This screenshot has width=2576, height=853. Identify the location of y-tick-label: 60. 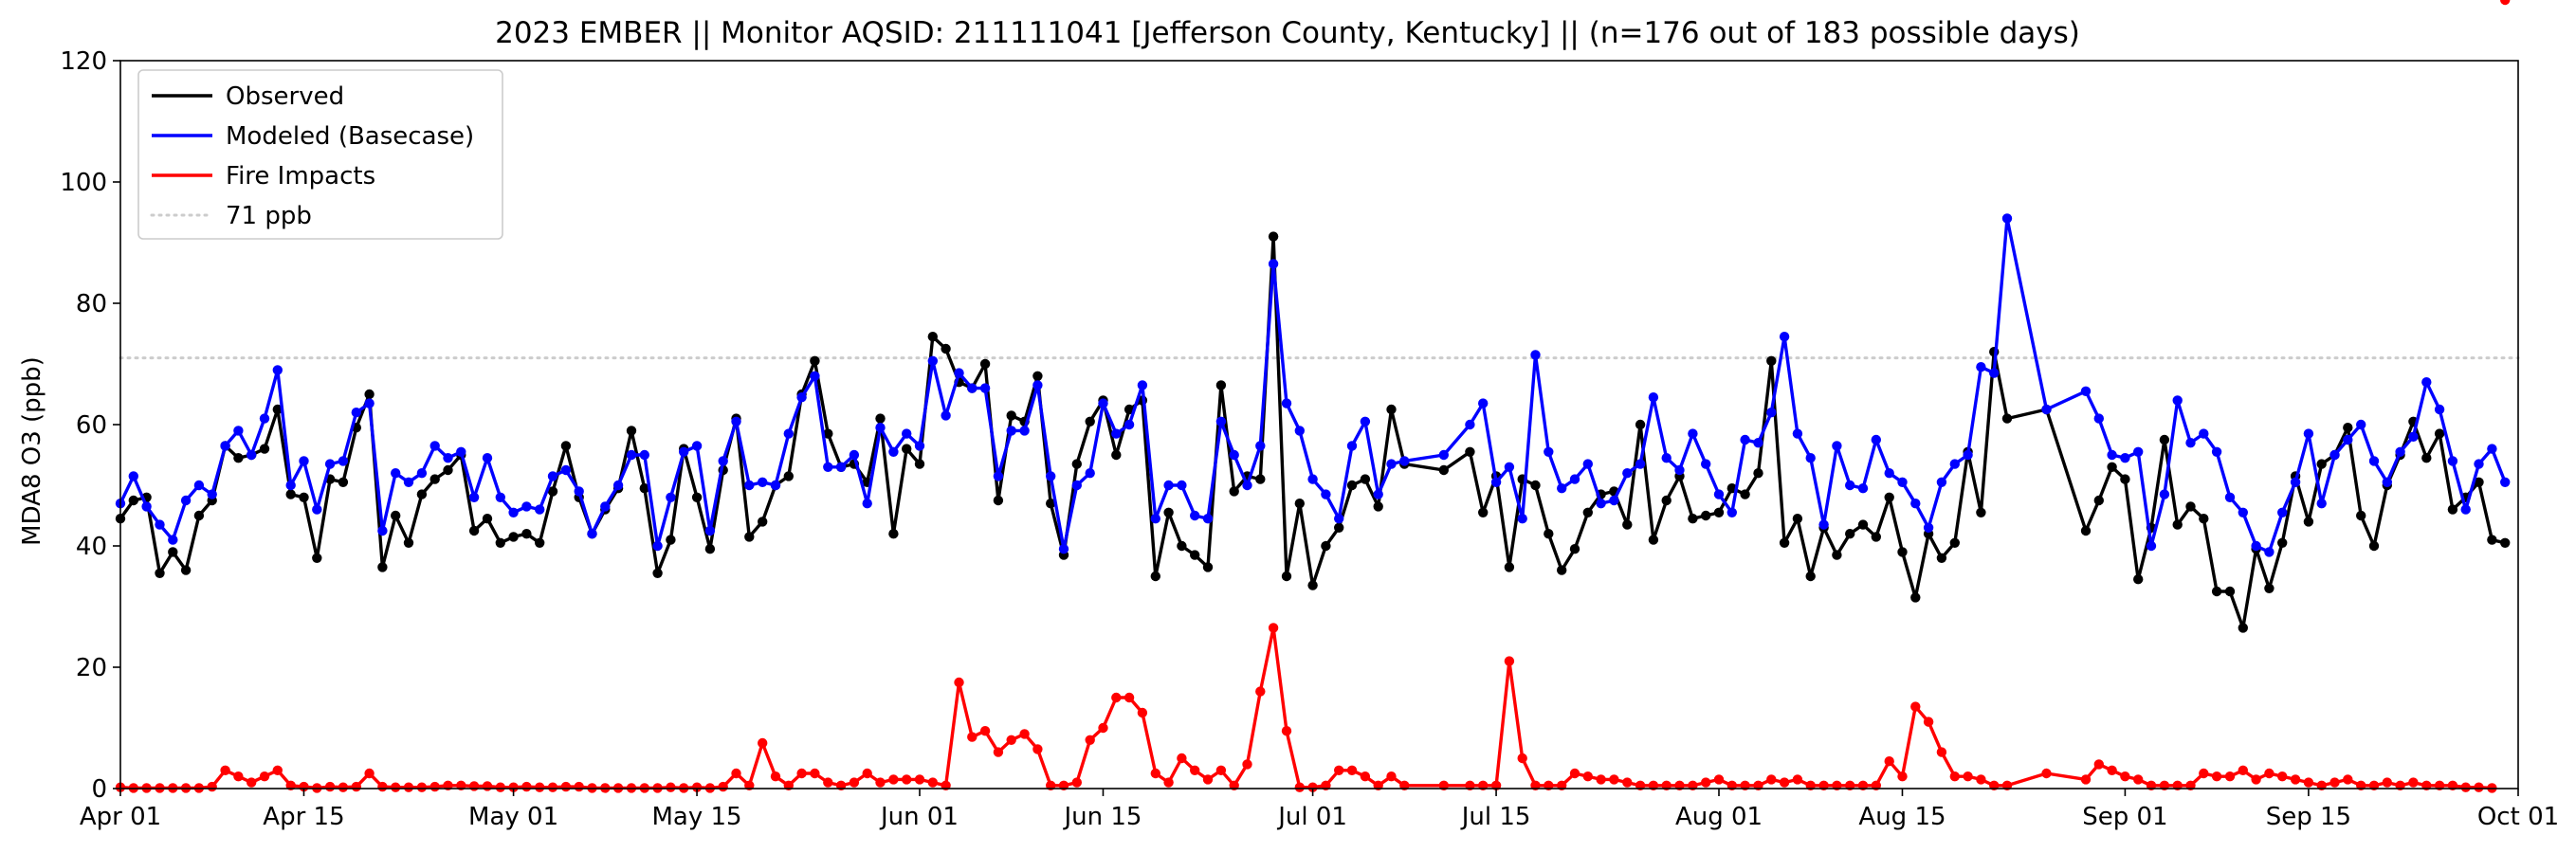
(91, 425).